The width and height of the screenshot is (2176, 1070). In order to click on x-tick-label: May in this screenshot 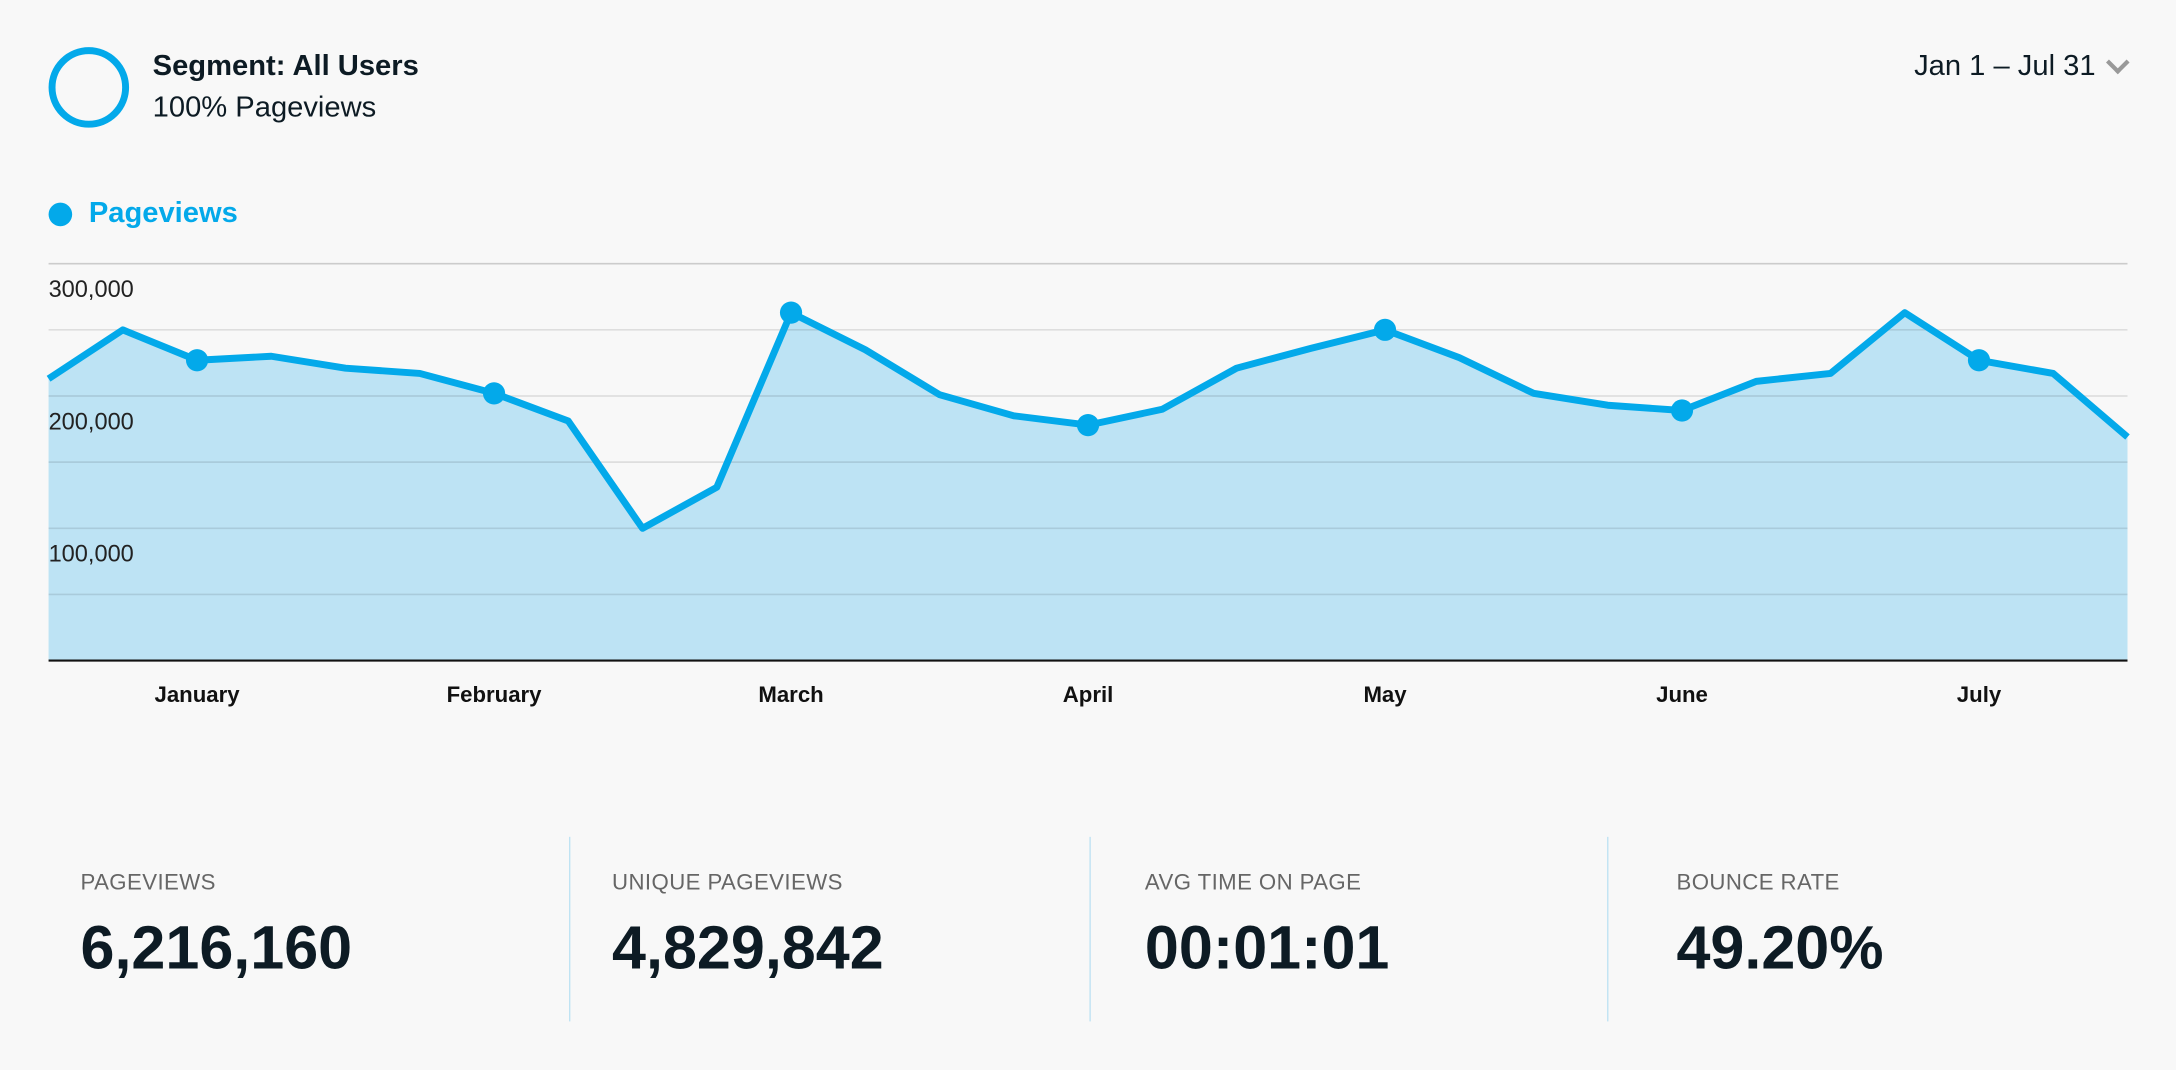, I will do `click(1385, 694)`.